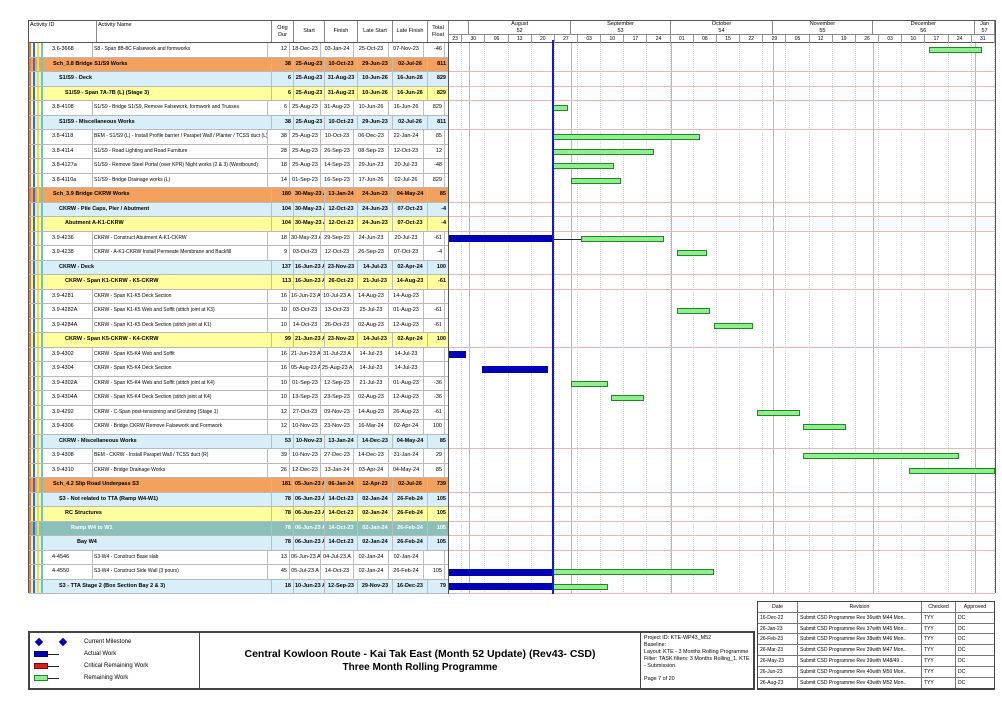 Image resolution: width=1002 pixels, height=708 pixels. I want to click on cell-activity-id: 3.9-4310, so click(72, 470).